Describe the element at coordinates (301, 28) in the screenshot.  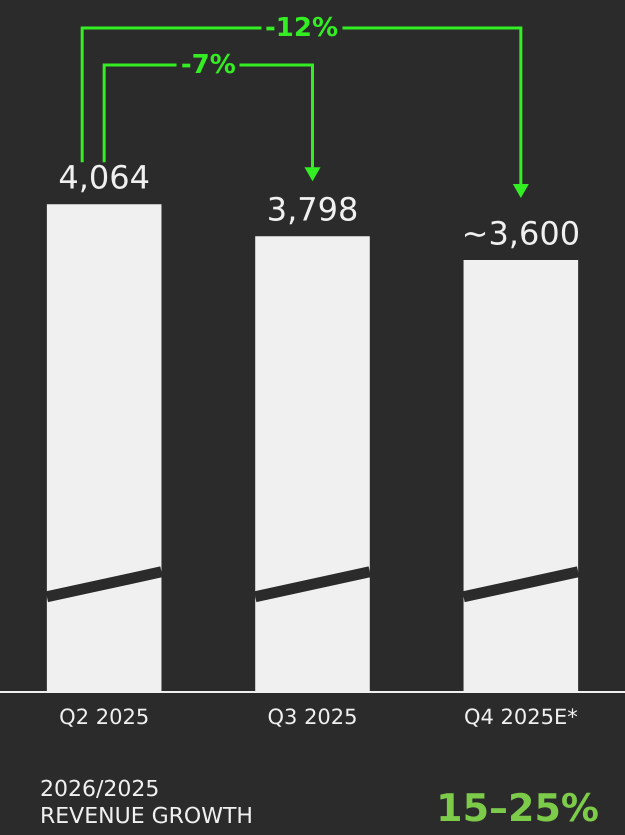
I see `text: -12%` at that location.